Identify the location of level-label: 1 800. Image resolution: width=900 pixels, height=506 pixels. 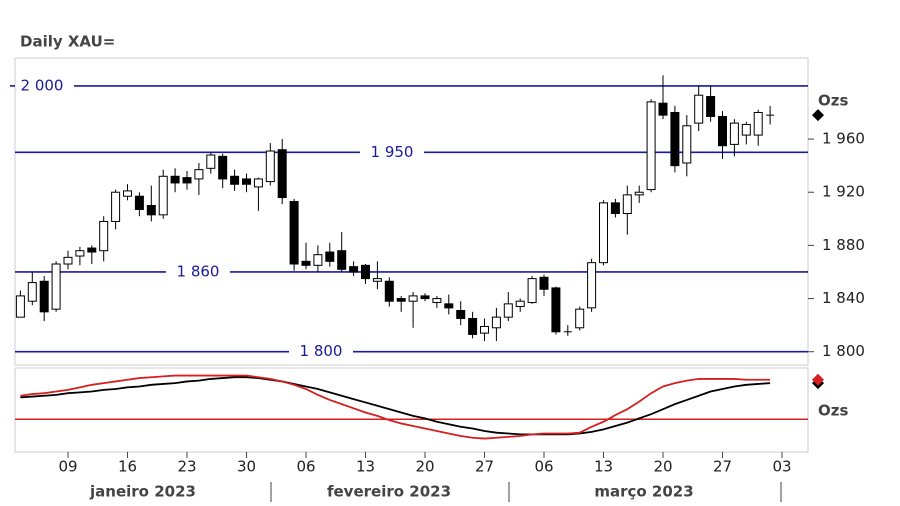
(321, 351).